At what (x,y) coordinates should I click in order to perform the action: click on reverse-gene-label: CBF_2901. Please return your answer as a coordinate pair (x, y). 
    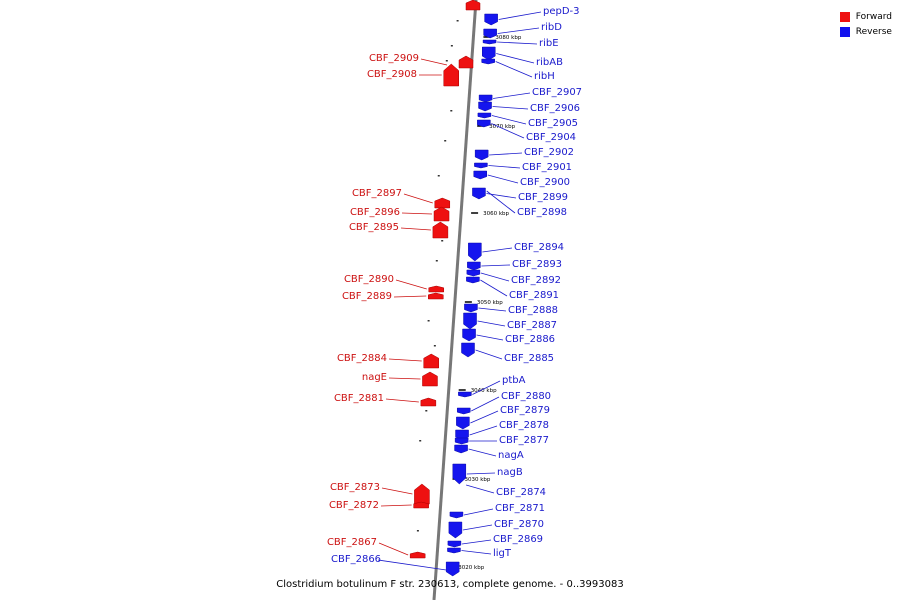
    Looking at the image, I should click on (547, 167).